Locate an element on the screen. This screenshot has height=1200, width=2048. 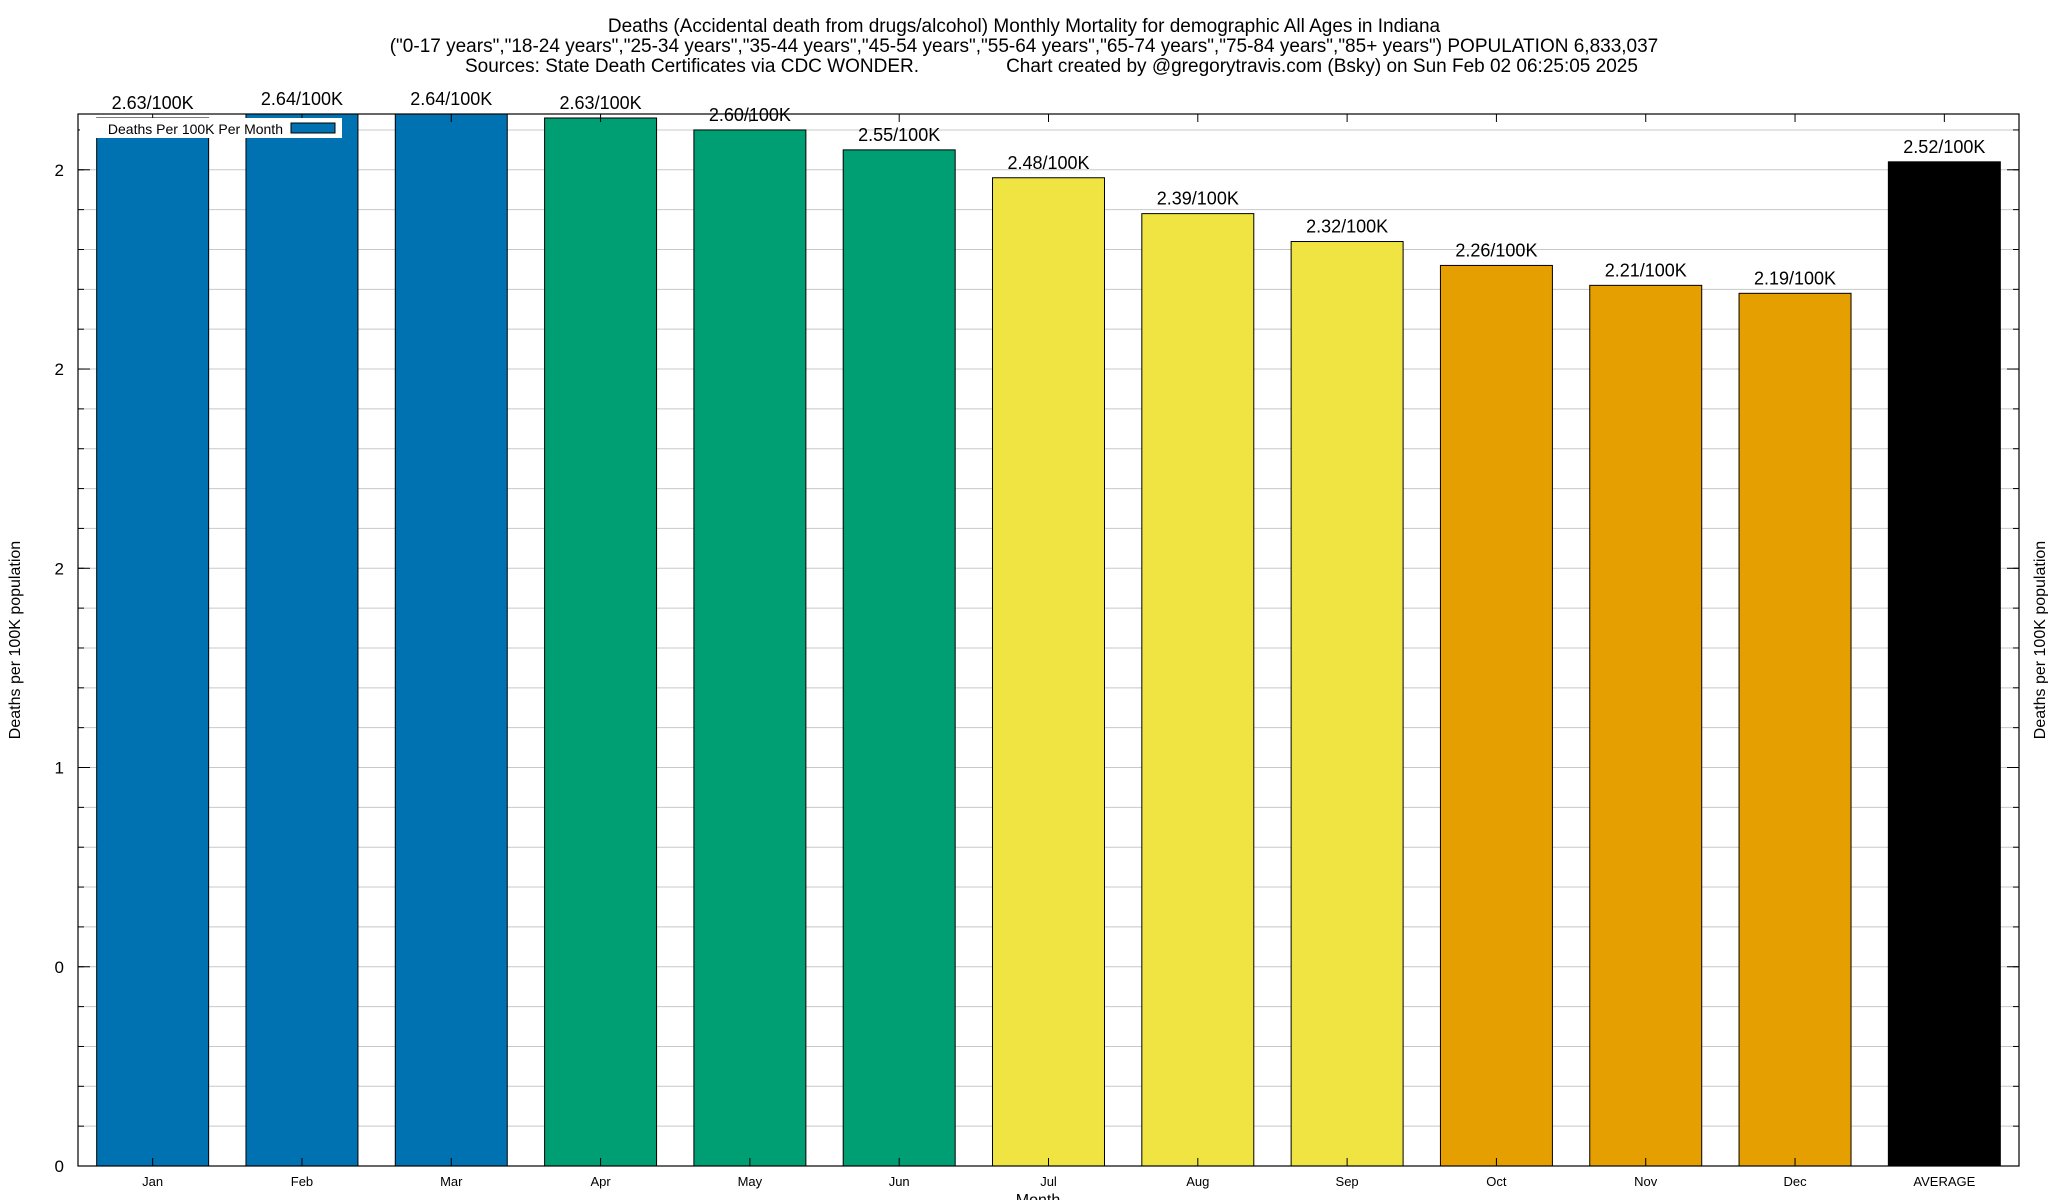
x-axis-label: Month is located at coordinates (1038, 1196).